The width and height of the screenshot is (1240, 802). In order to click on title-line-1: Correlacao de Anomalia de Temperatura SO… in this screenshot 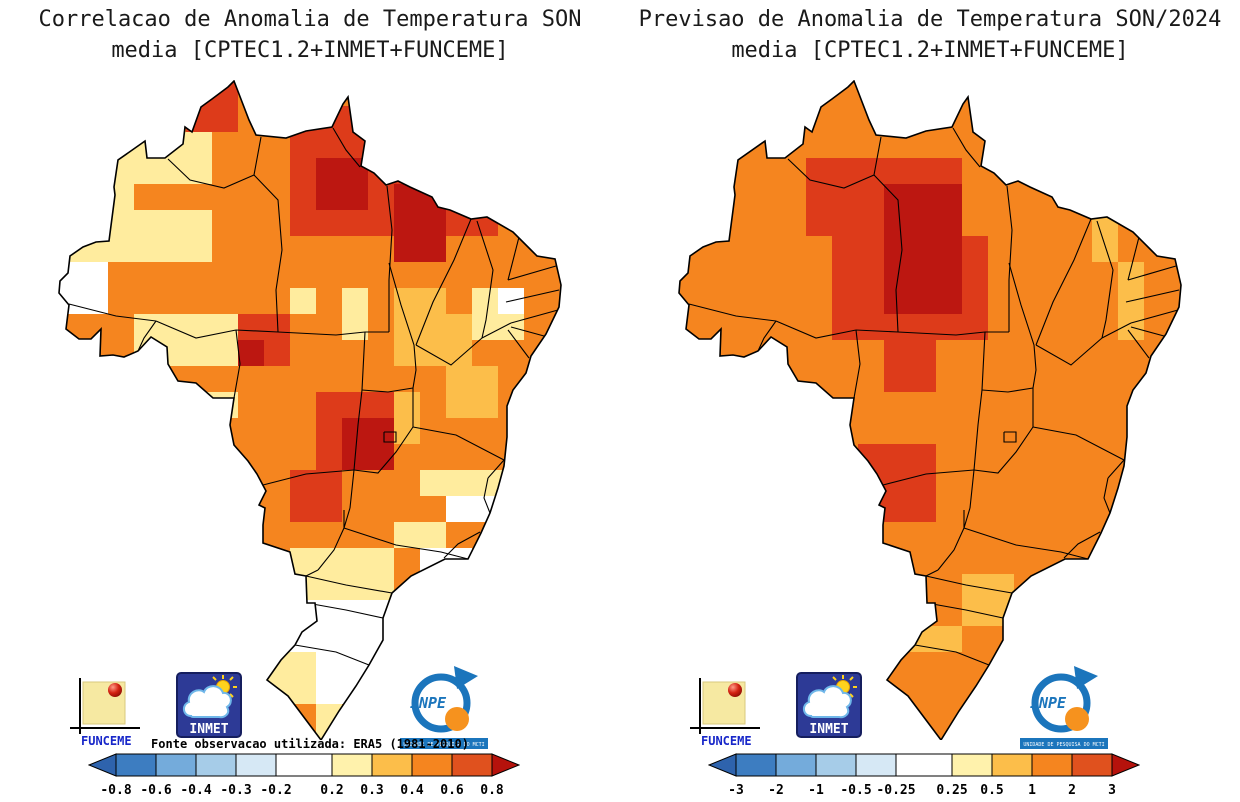, I will do `click(310, 19)`.